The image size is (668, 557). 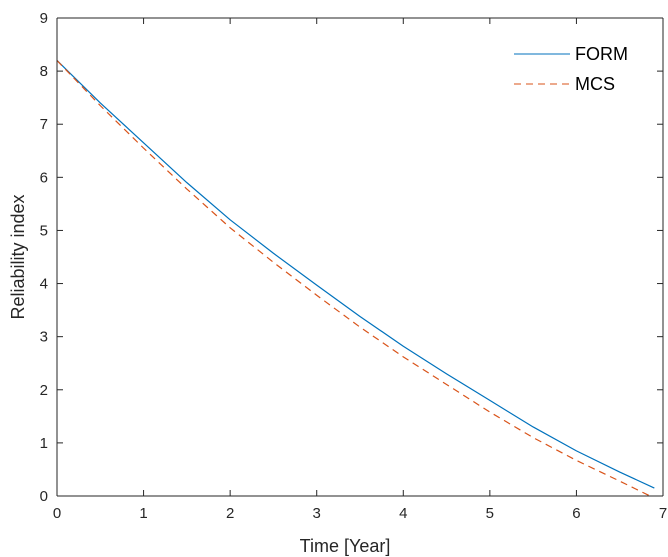 I want to click on y-tick-label: 5, so click(x=44, y=230).